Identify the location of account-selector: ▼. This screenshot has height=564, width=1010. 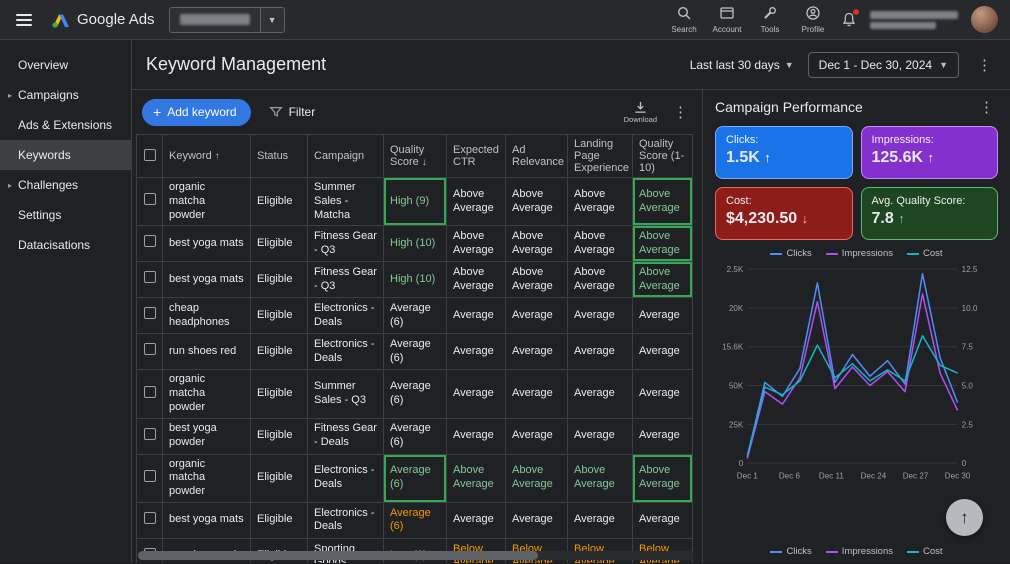
(226, 19).